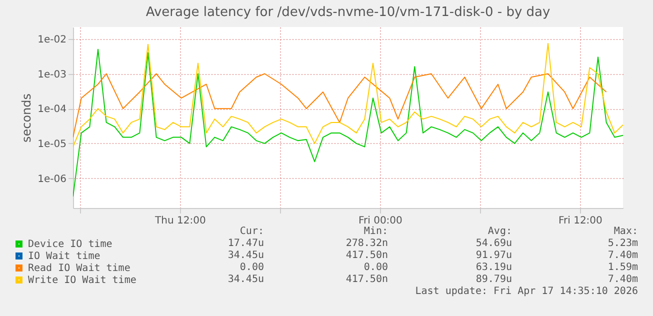 The height and width of the screenshot is (316, 653). What do you see at coordinates (79, 268) in the screenshot?
I see `legend-label: Read IO Wait time` at bounding box center [79, 268].